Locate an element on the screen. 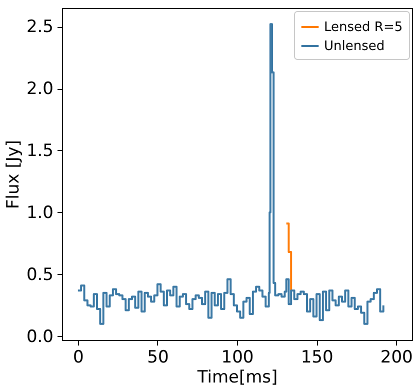 The height and width of the screenshot is (387, 420). x-tick-label: 200 is located at coordinates (396, 358).